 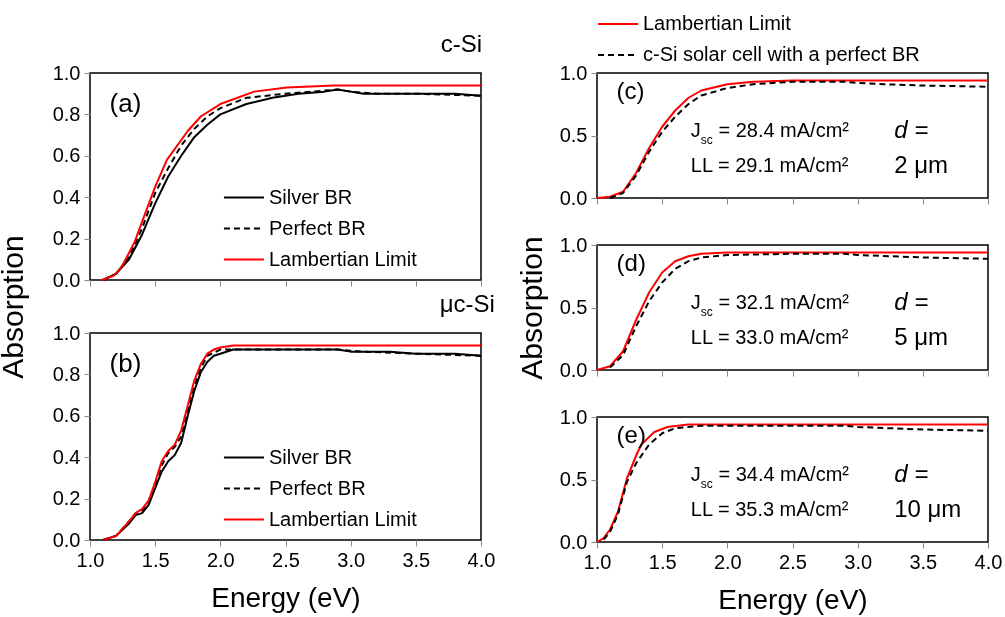 I want to click on annotation: 5 μm, so click(x=921, y=336).